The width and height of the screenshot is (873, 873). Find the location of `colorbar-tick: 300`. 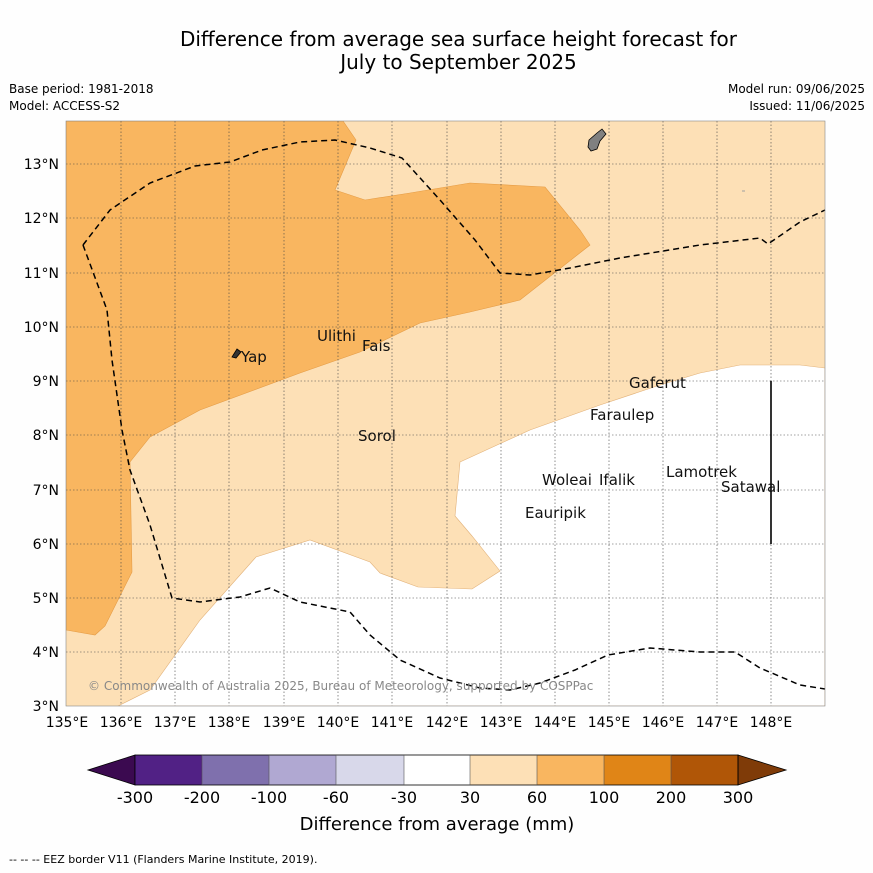

colorbar-tick: 300 is located at coordinates (738, 797).